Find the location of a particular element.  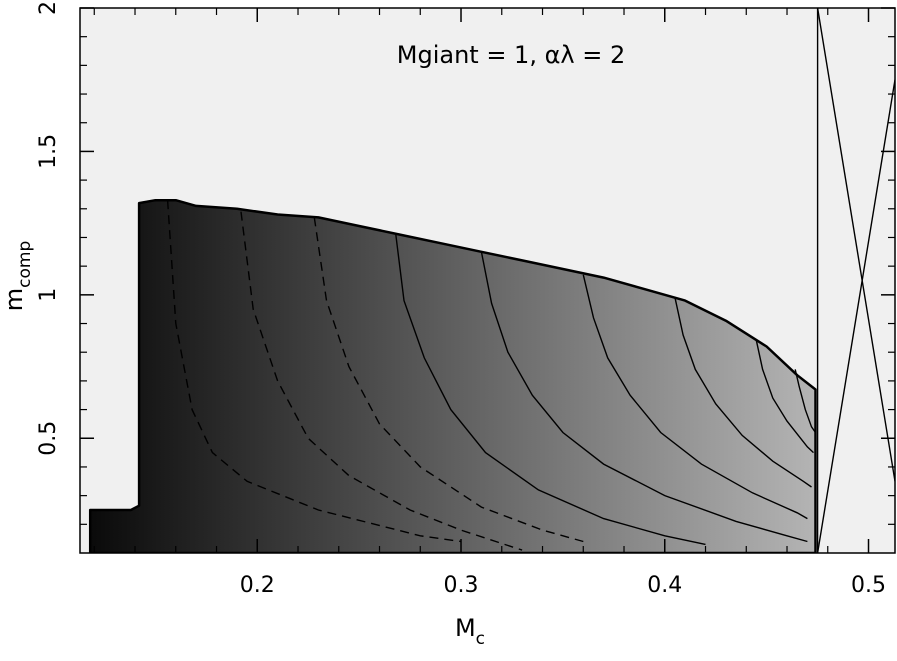

y-axis-title: mcomp is located at coordinates (17, 276).